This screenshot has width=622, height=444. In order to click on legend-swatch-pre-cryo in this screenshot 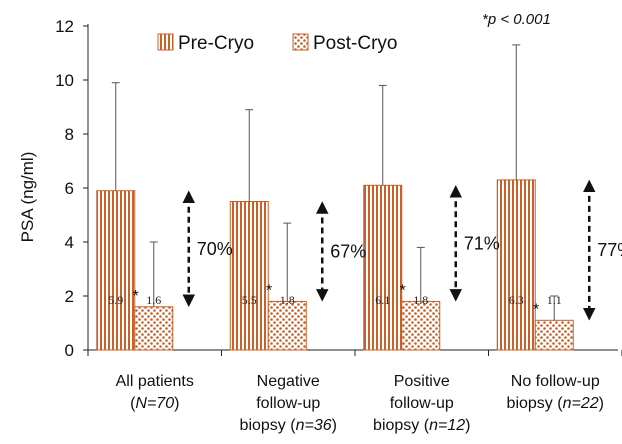, I will do `click(165, 42)`.